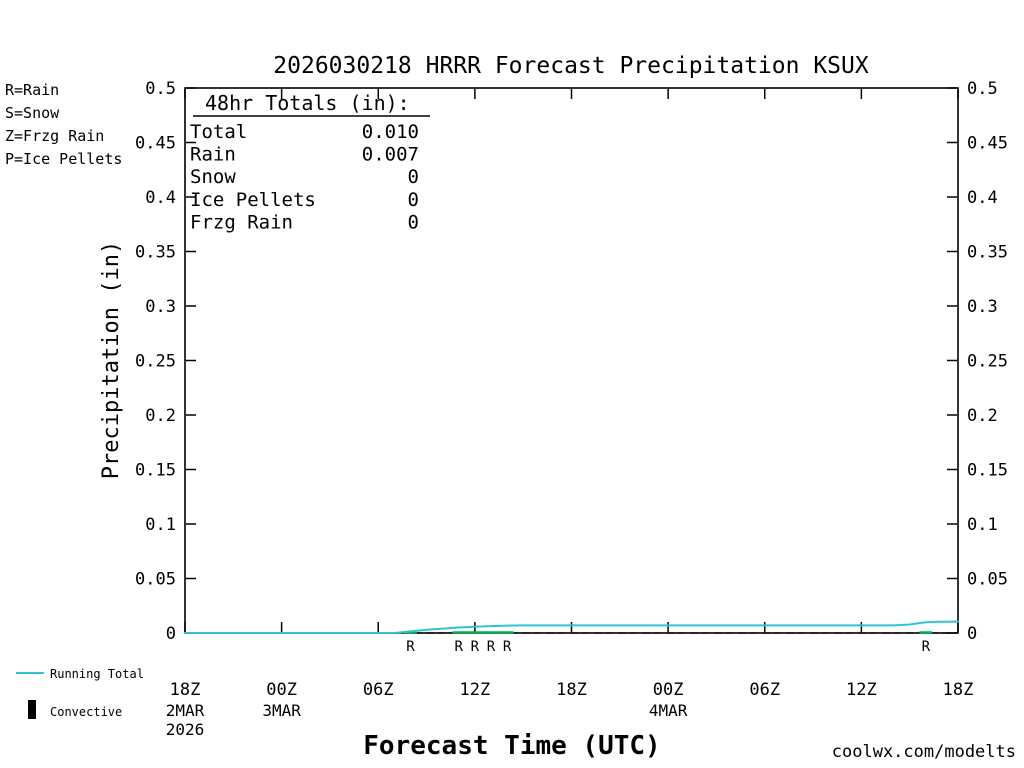 The height and width of the screenshot is (768, 1024). What do you see at coordinates (32, 90) in the screenshot?
I see `type-legend-item: R=Rain` at bounding box center [32, 90].